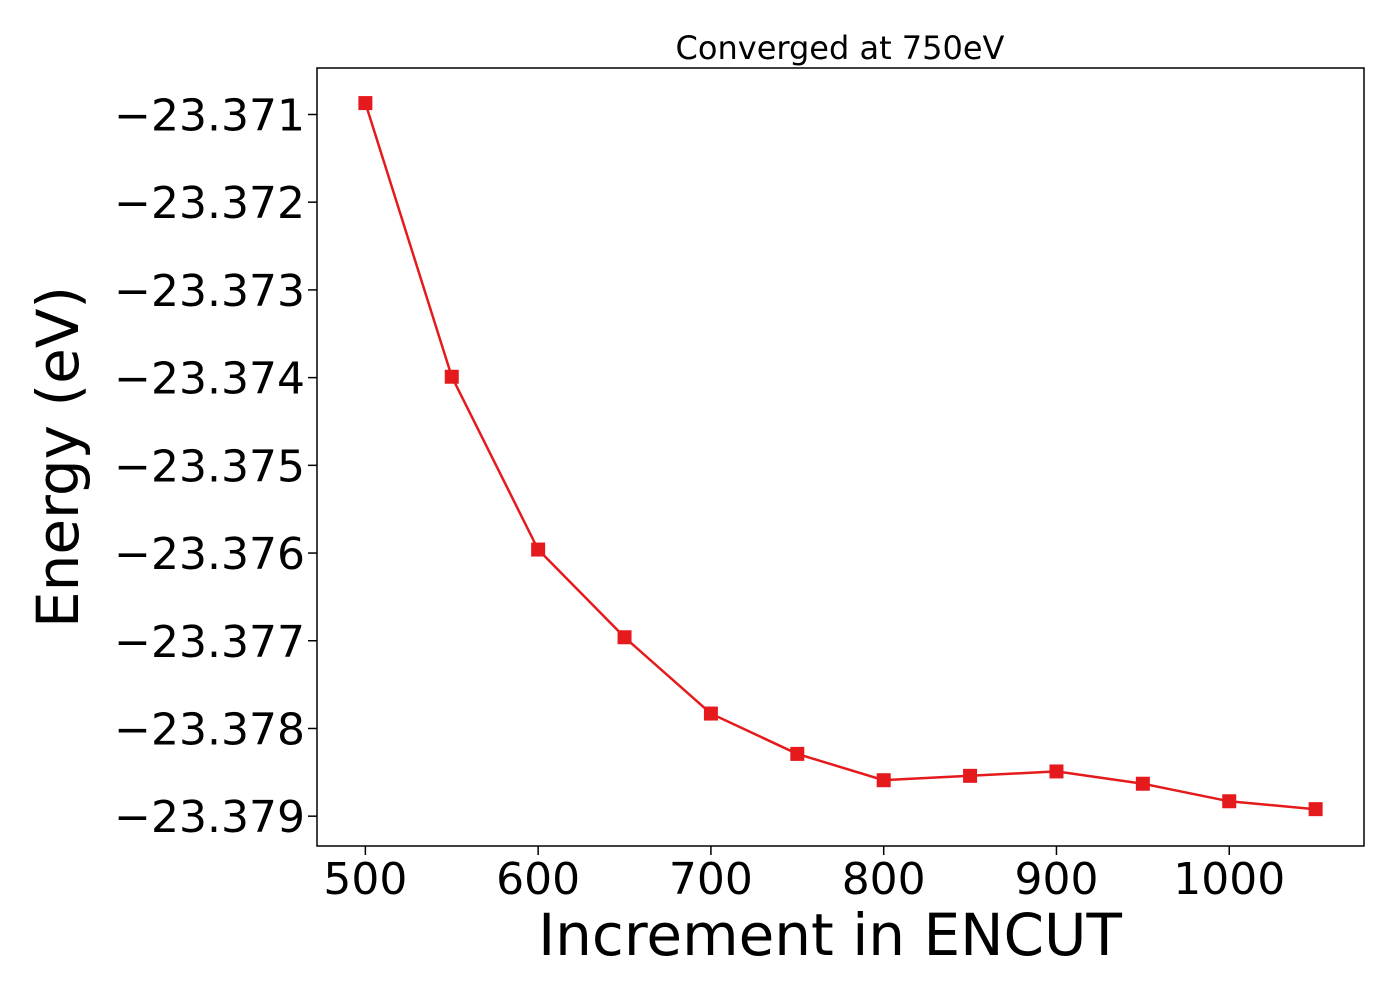  What do you see at coordinates (209, 379) in the screenshot?
I see `y-tick-label: −23.374` at bounding box center [209, 379].